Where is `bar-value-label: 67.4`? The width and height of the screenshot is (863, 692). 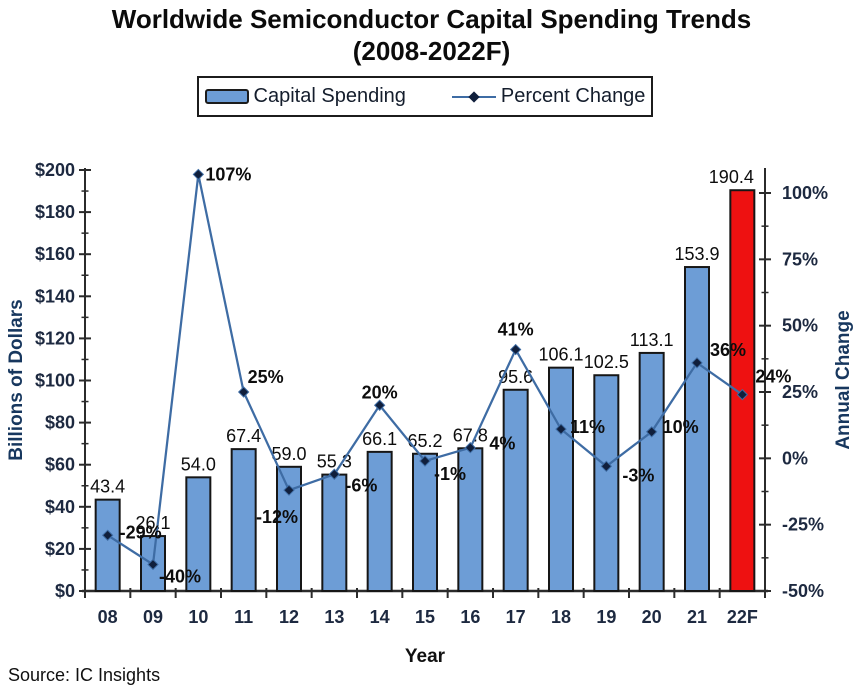 bar-value-label: 67.4 is located at coordinates (243, 436).